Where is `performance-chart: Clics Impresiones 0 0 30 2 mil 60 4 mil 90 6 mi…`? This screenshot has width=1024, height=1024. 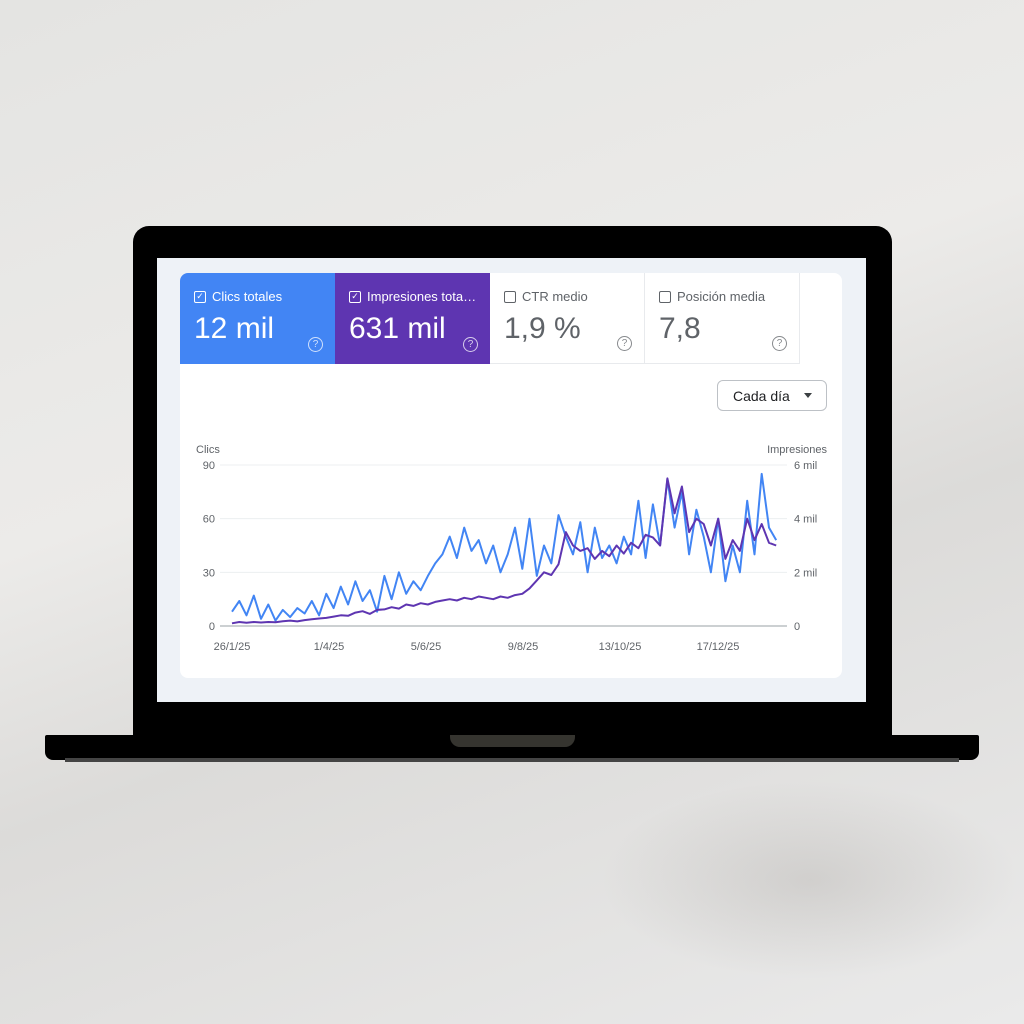 performance-chart: Clics Impresiones 0 0 30 2 mil 60 4 mil 90 6 mi… is located at coordinates (511, 548).